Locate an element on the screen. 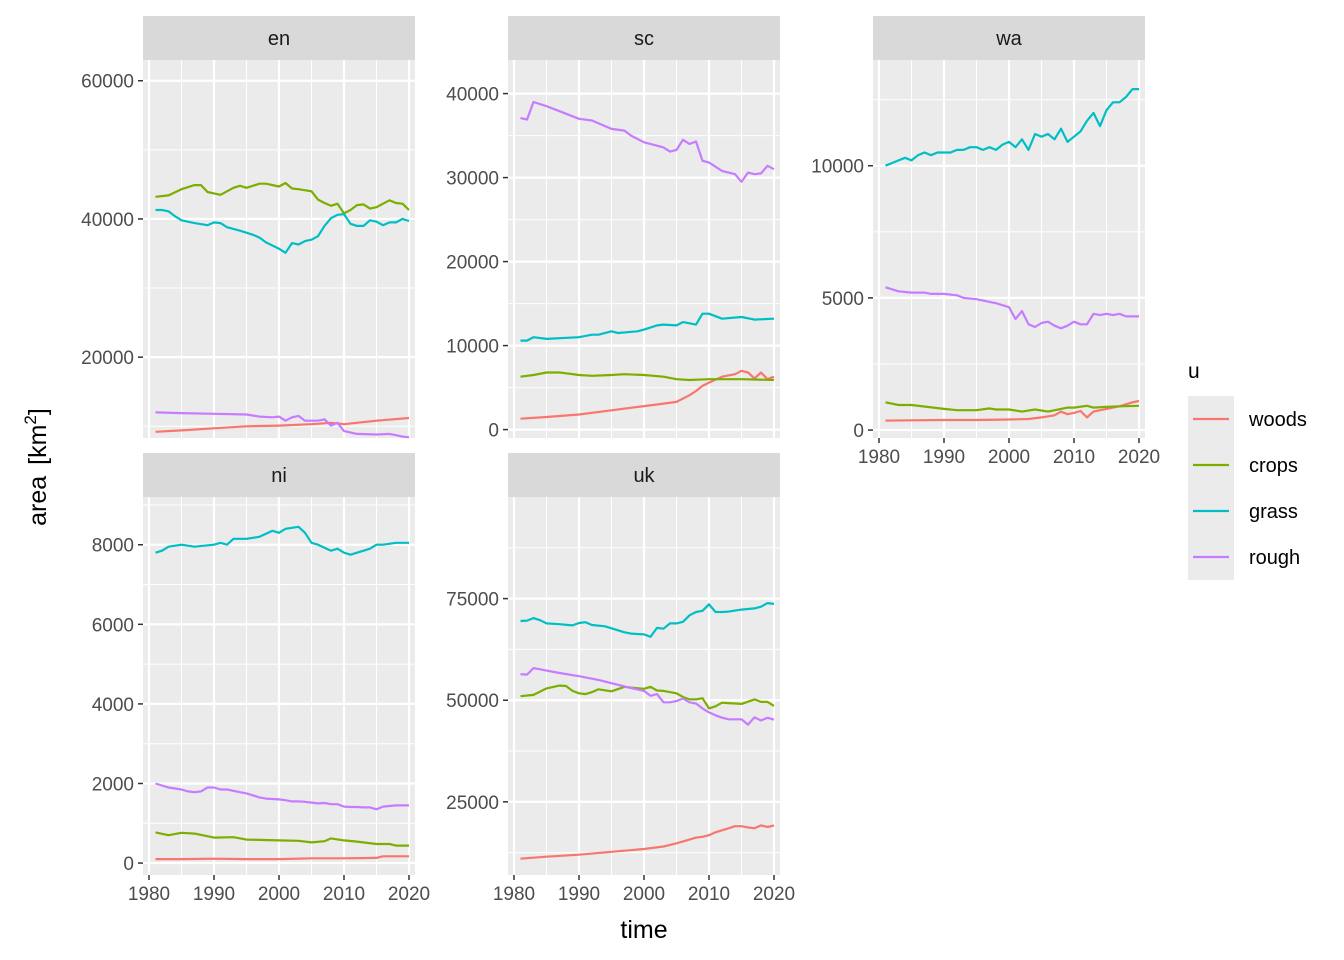  series-line-ni-grass is located at coordinates (282, 540).